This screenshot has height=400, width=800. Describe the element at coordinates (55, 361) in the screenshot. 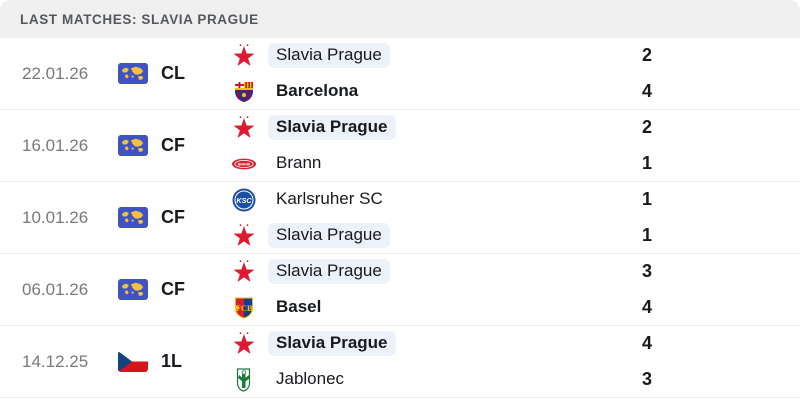

I see `match-date: 14.12.25` at that location.